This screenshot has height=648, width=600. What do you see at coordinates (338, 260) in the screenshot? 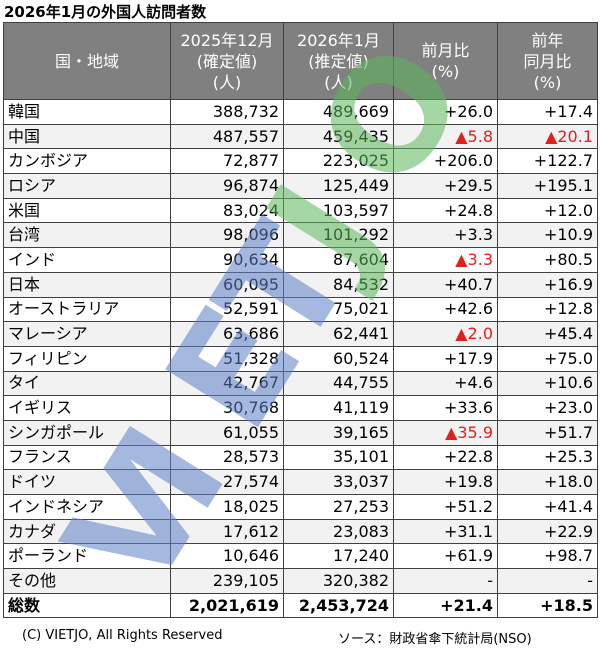
I see `value-cell: 87,604` at bounding box center [338, 260].